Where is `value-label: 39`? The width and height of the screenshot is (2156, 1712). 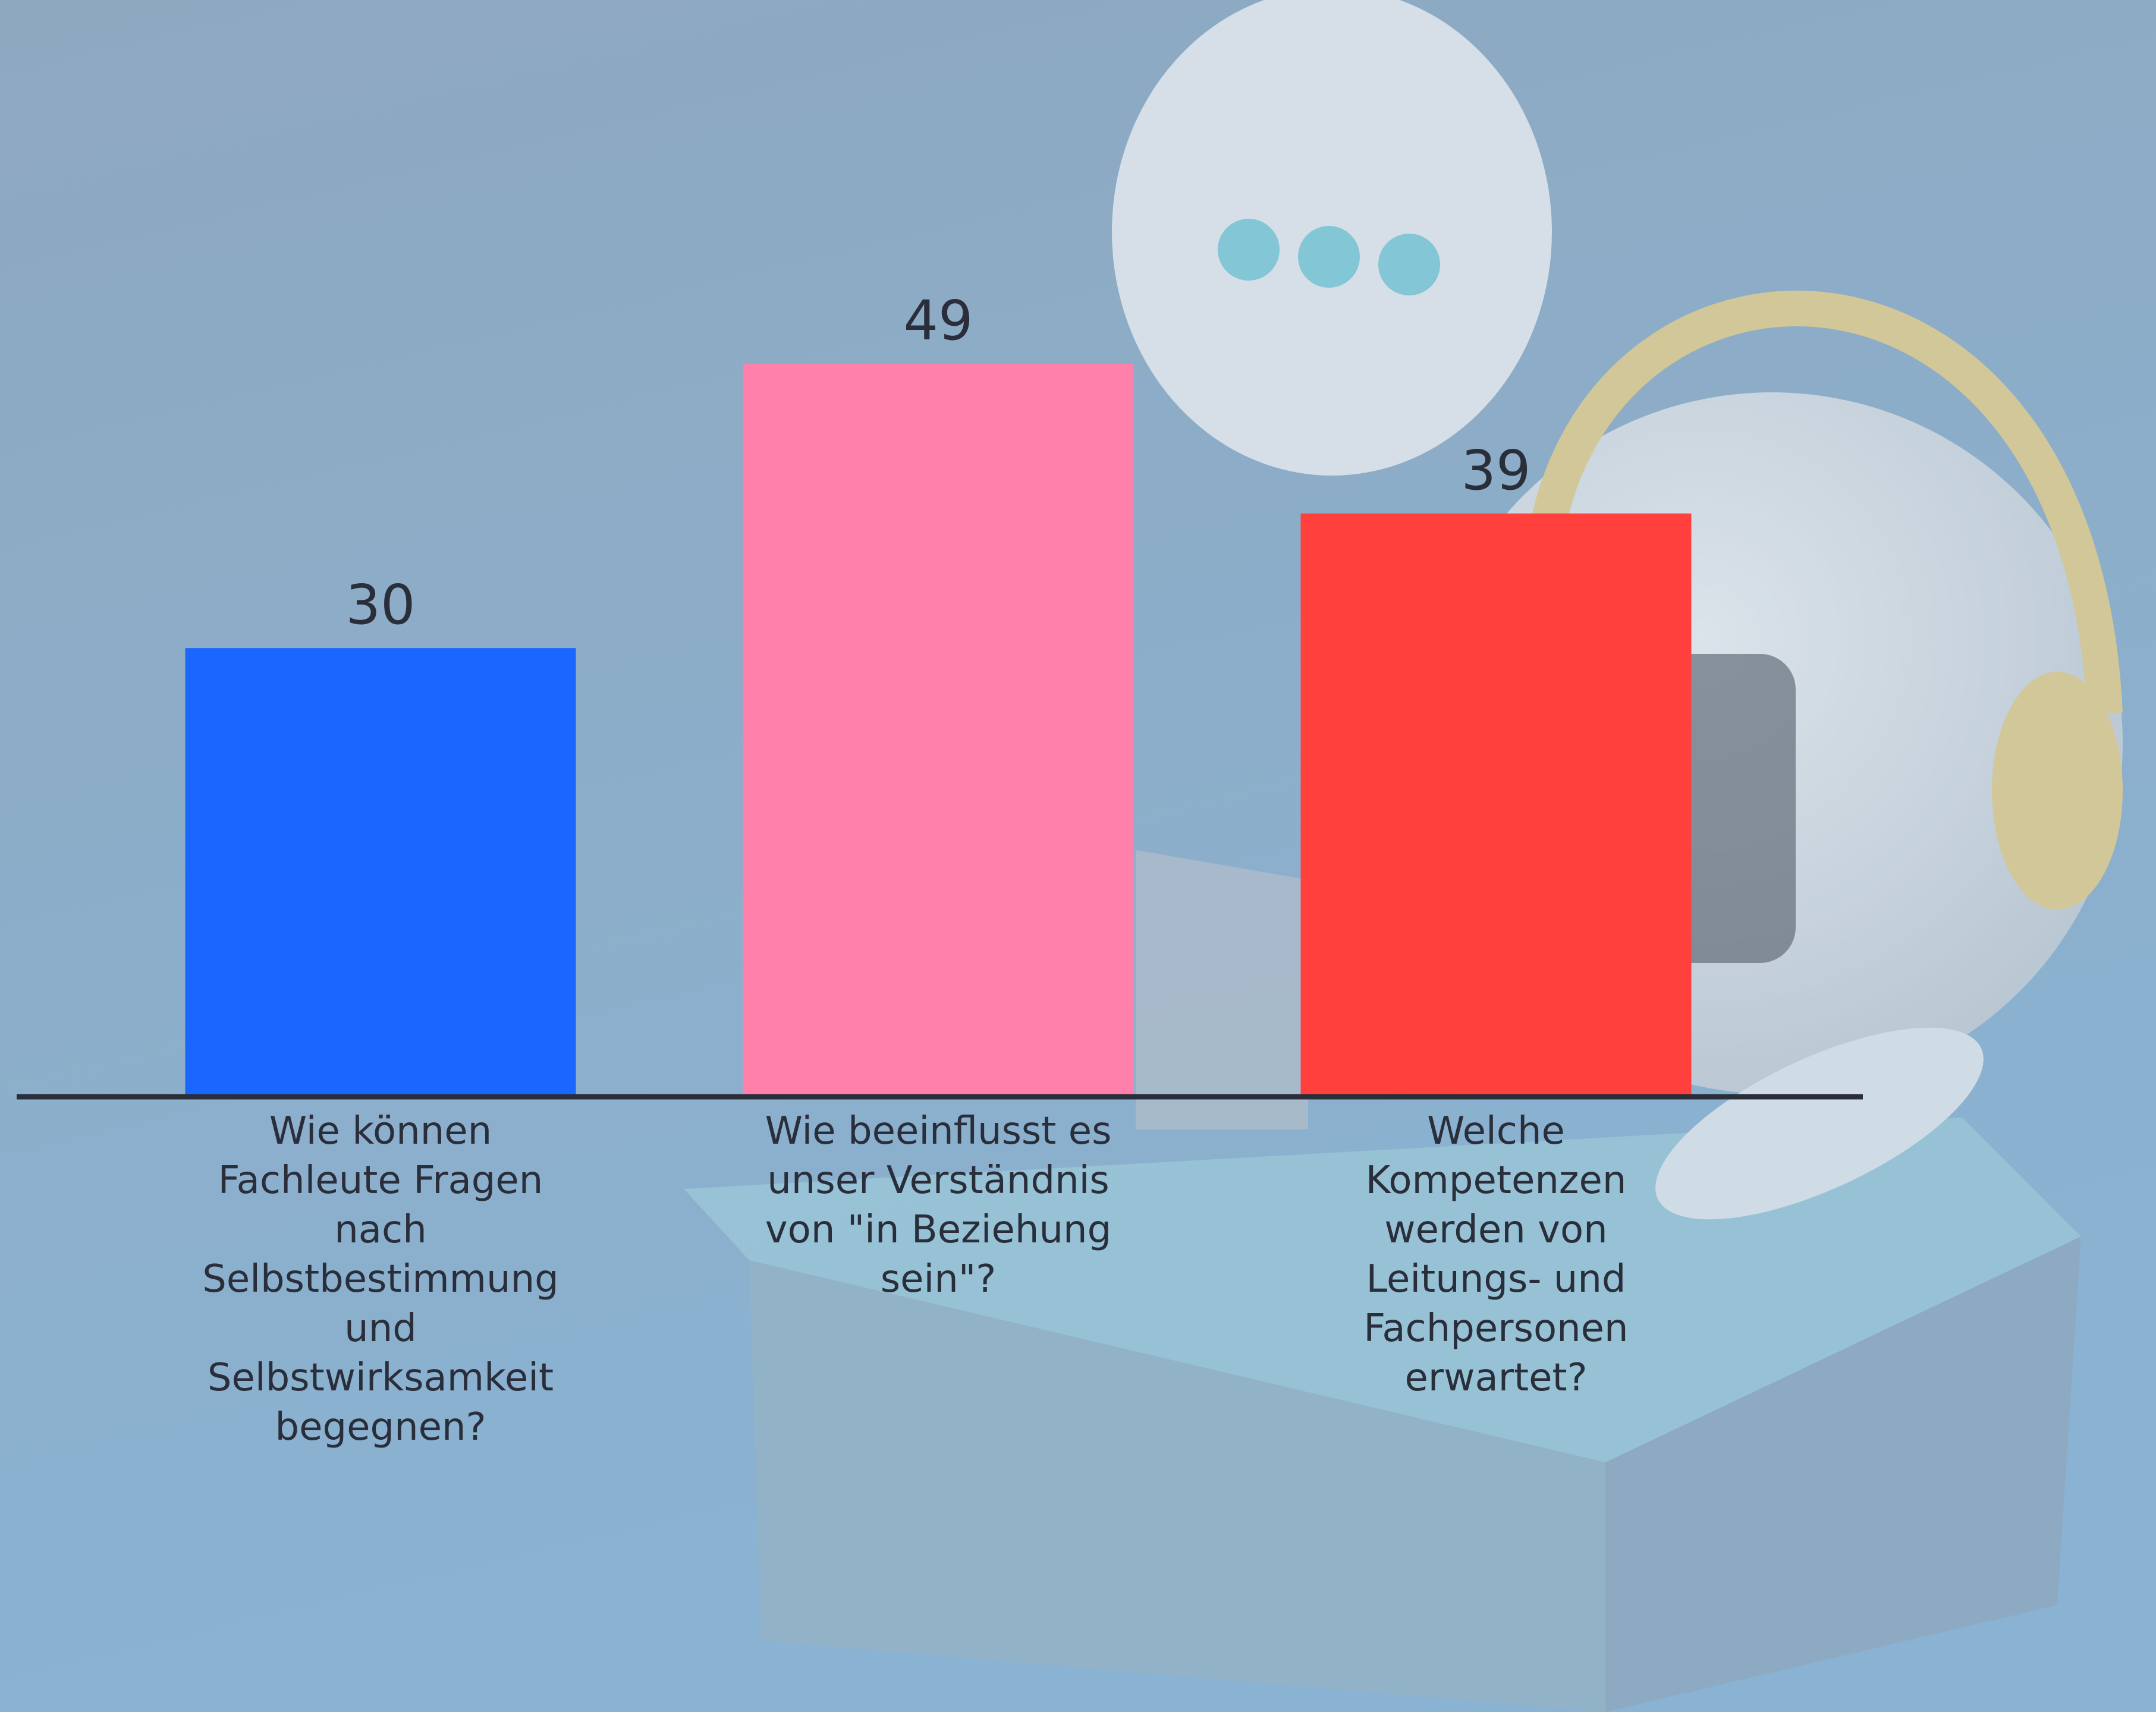
value-label: 39 is located at coordinates (1496, 470).